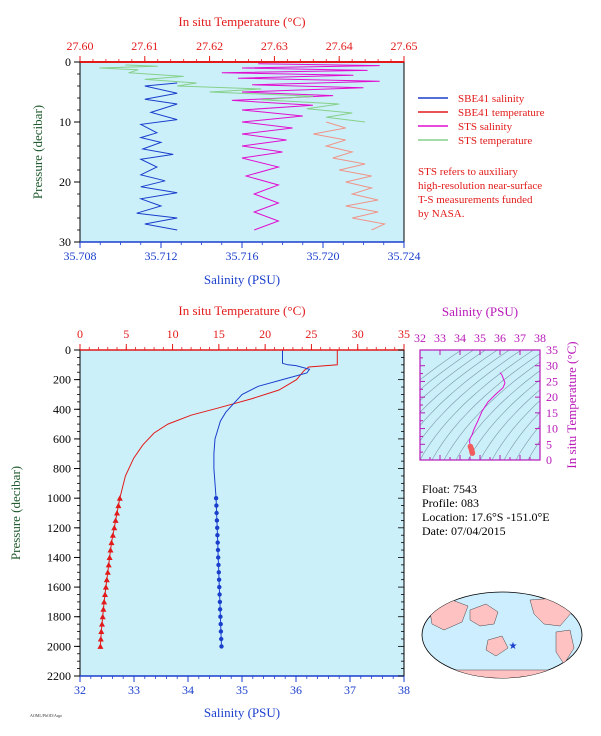 Image resolution: width=601 pixels, height=736 pixels. Describe the element at coordinates (505, 673) in the screenshot. I see `landmass-antarctica` at that location.